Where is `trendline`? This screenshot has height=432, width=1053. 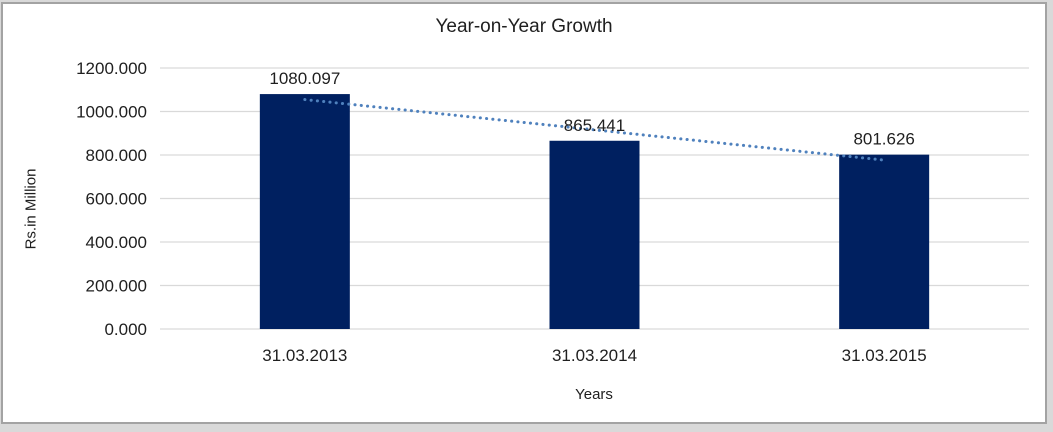
trendline is located at coordinates (594, 130).